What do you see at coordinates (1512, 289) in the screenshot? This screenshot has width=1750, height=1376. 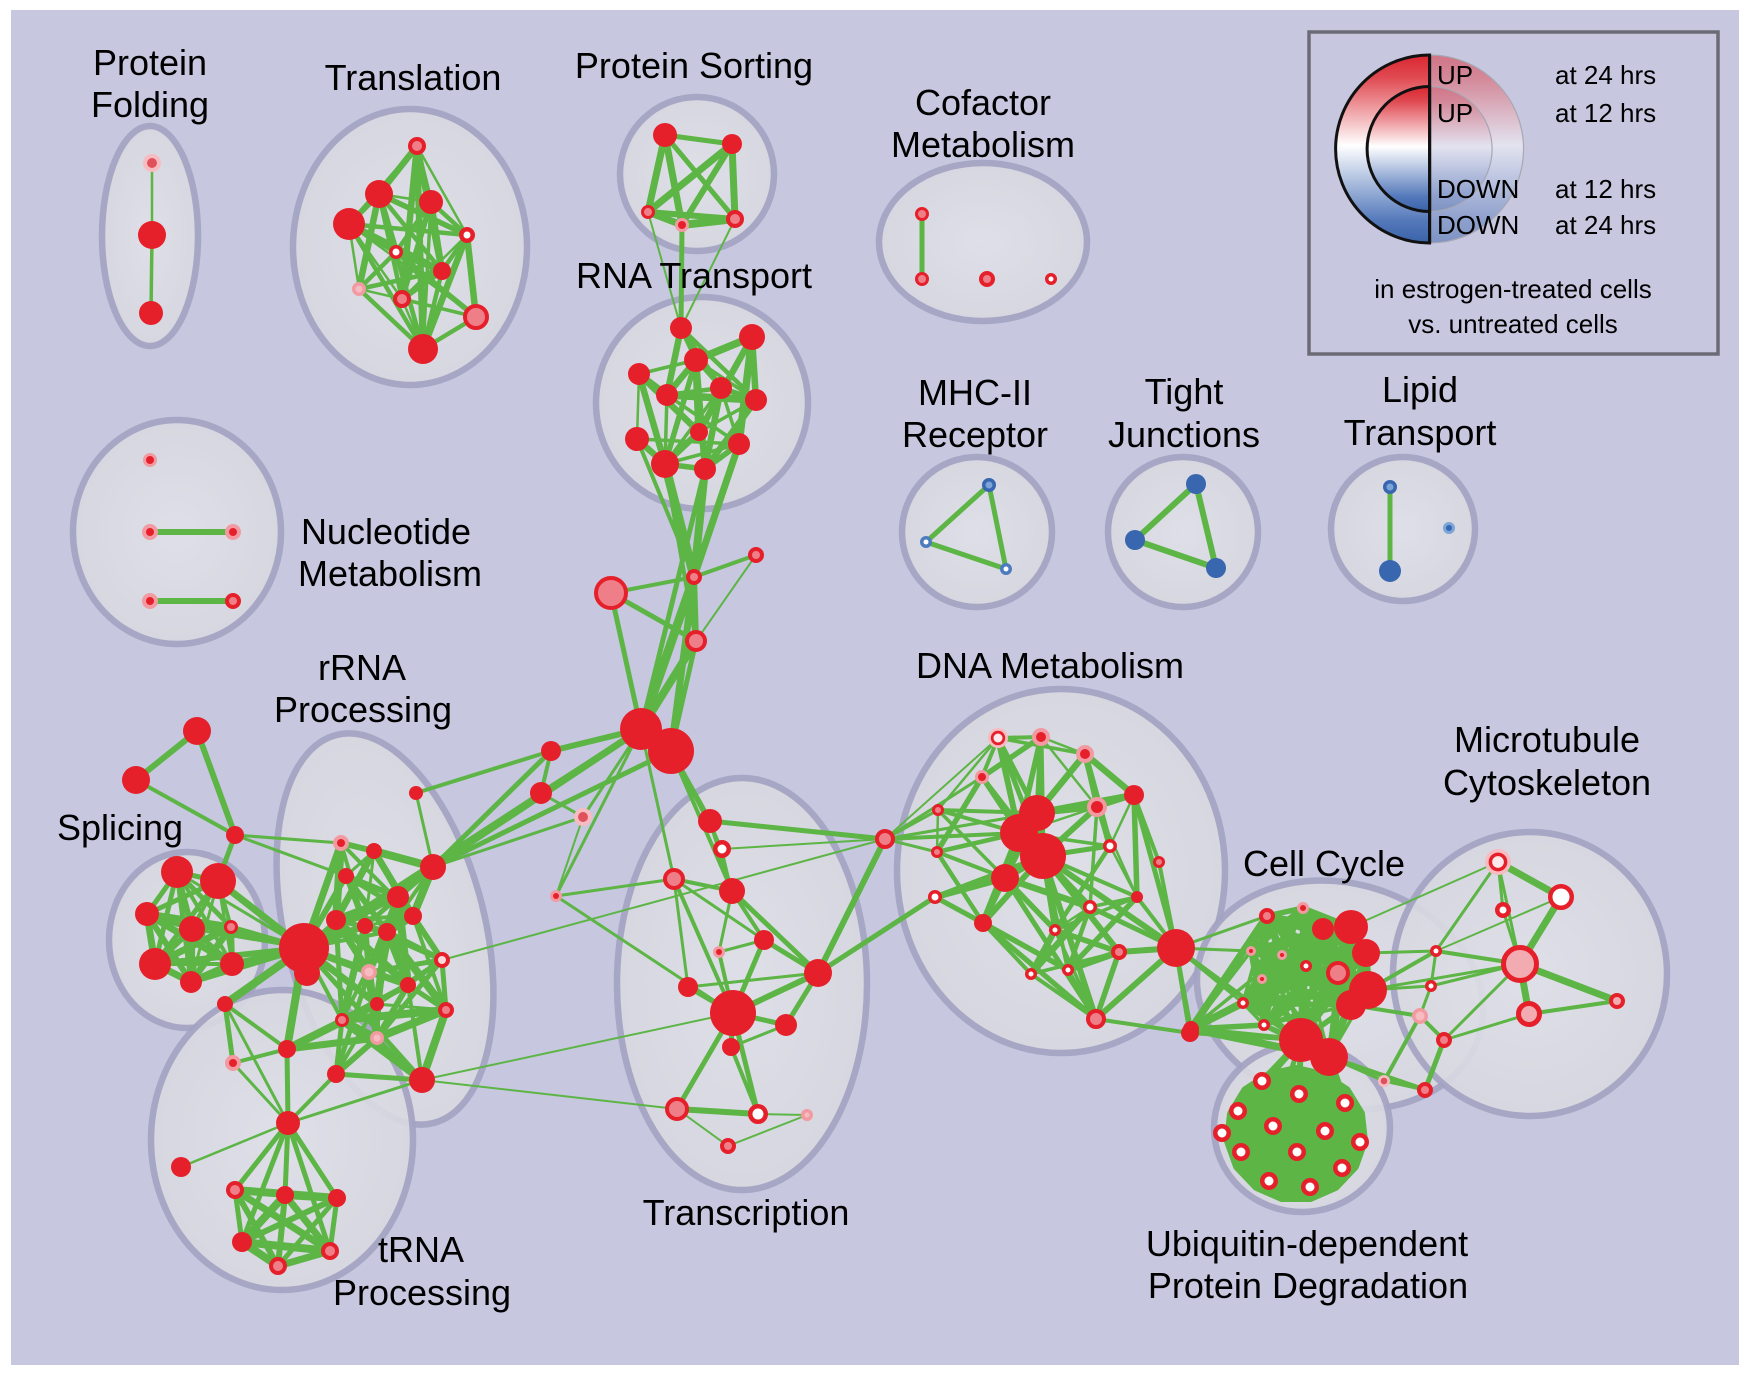 I see `svg-text: in estrogen-treated cells` at bounding box center [1512, 289].